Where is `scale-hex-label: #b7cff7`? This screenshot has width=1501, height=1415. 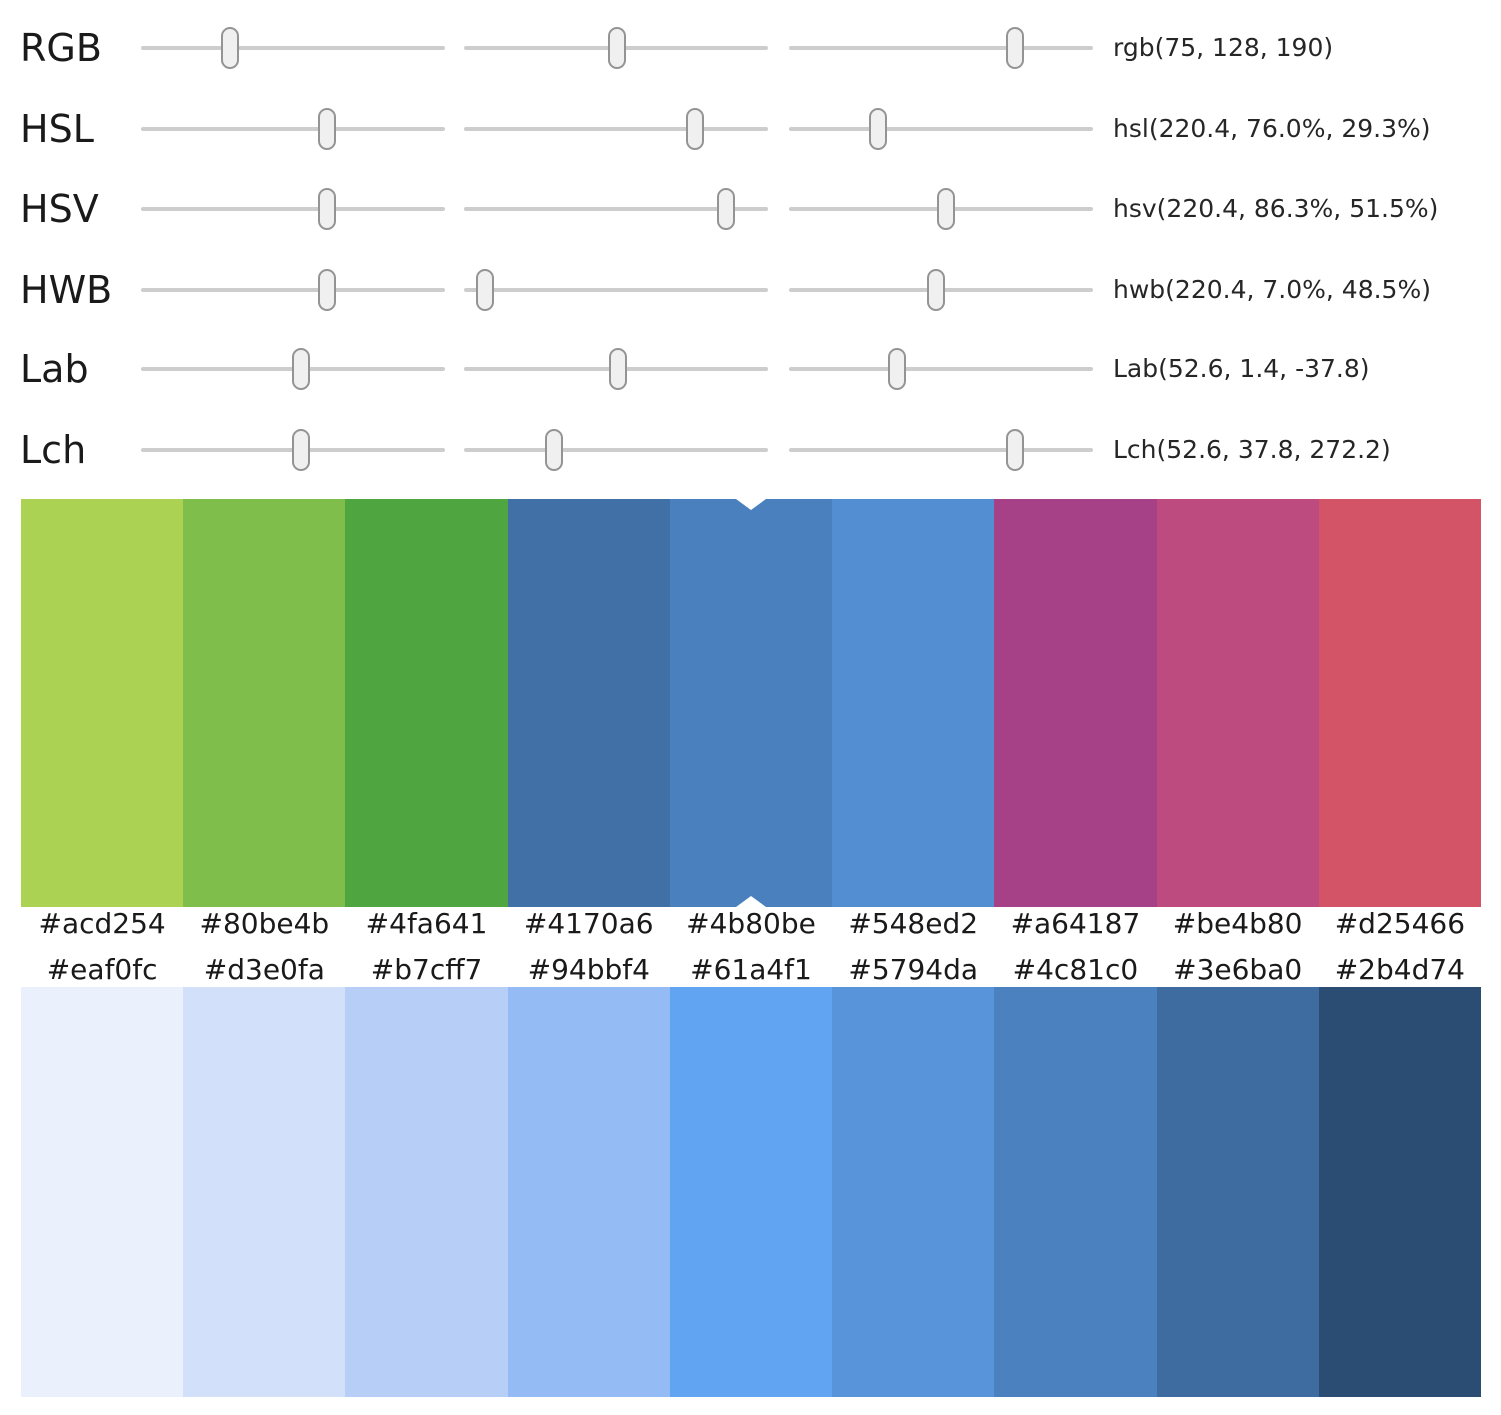
scale-hex-label: #b7cff7 is located at coordinates (426, 969).